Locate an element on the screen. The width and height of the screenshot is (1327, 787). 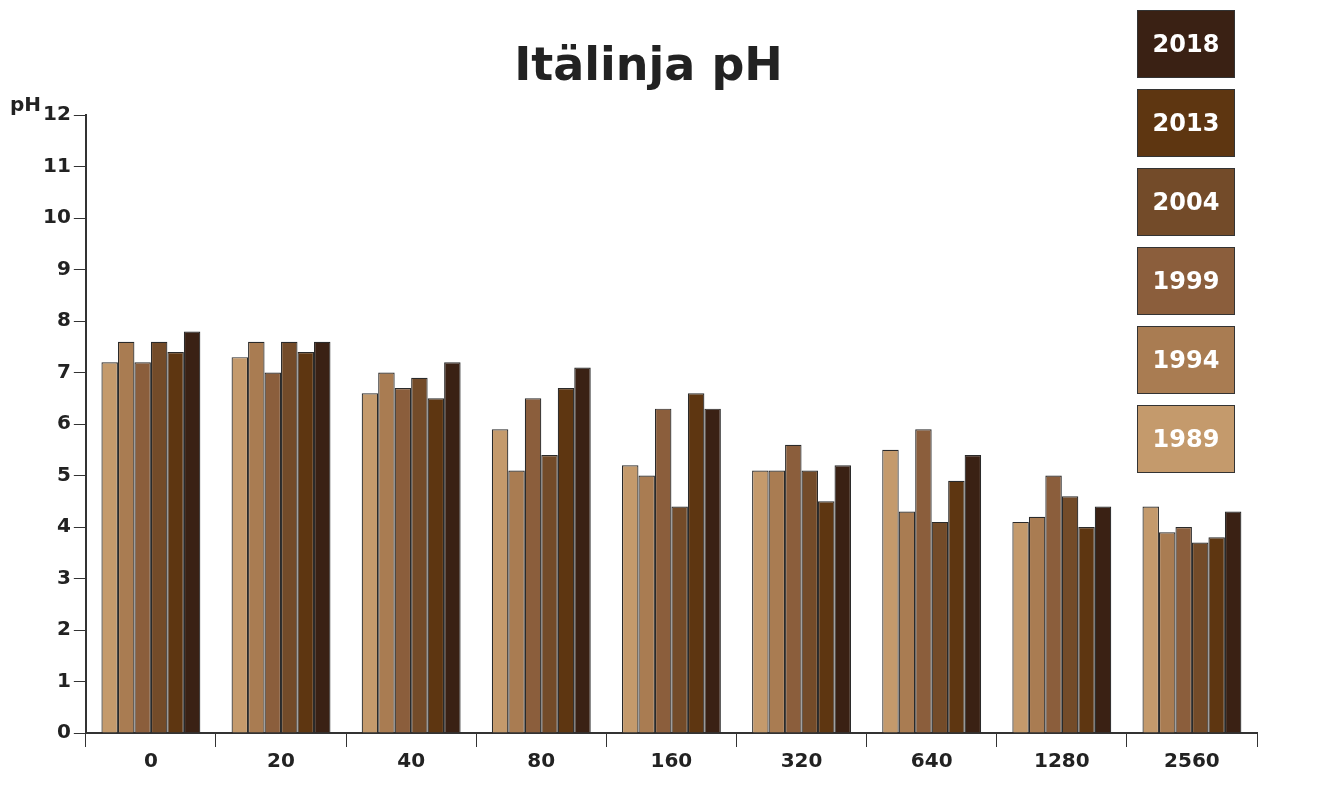
x-tick-label: 320 is located at coordinates (801, 760).